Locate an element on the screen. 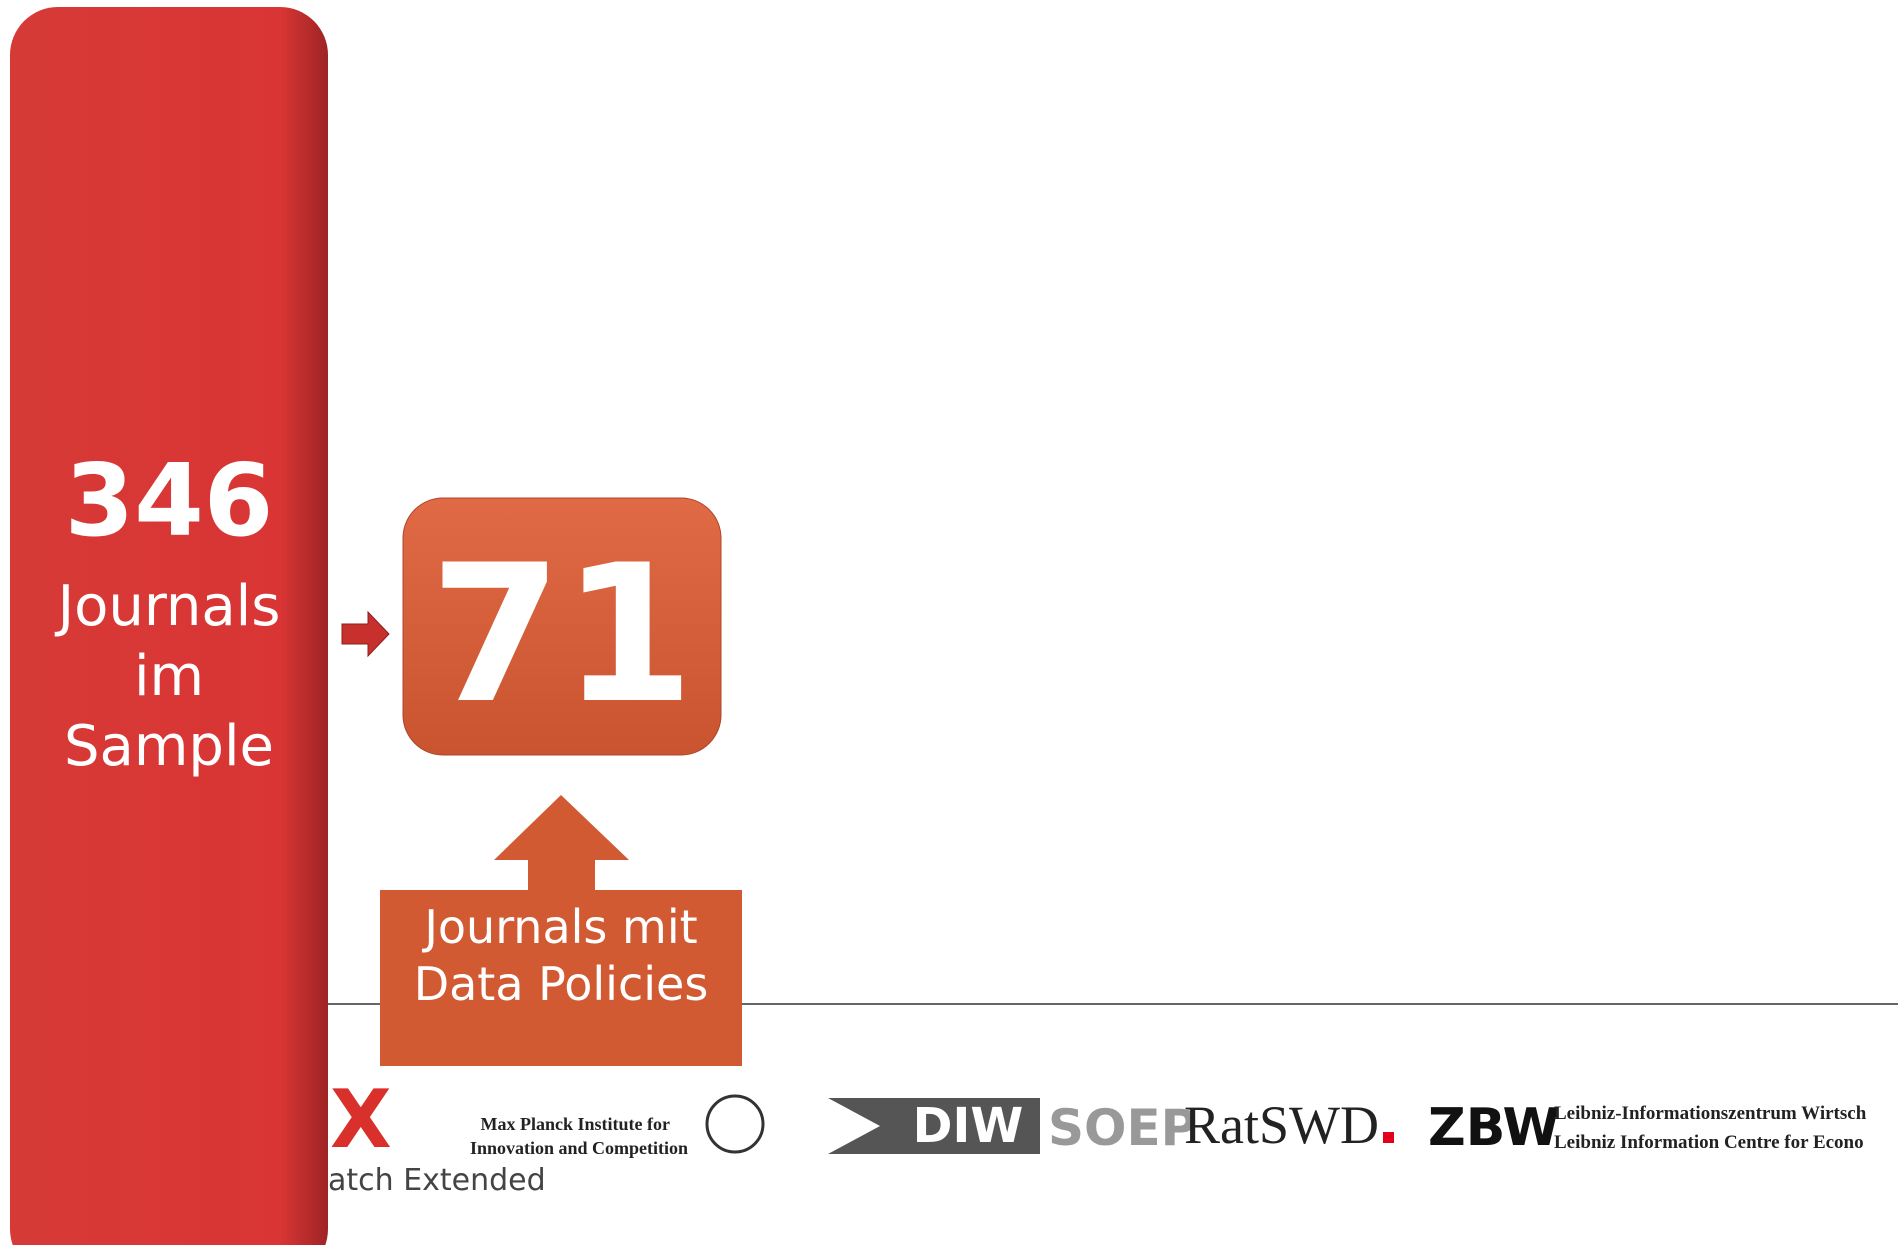  policies-count: 71 is located at coordinates (562, 634).